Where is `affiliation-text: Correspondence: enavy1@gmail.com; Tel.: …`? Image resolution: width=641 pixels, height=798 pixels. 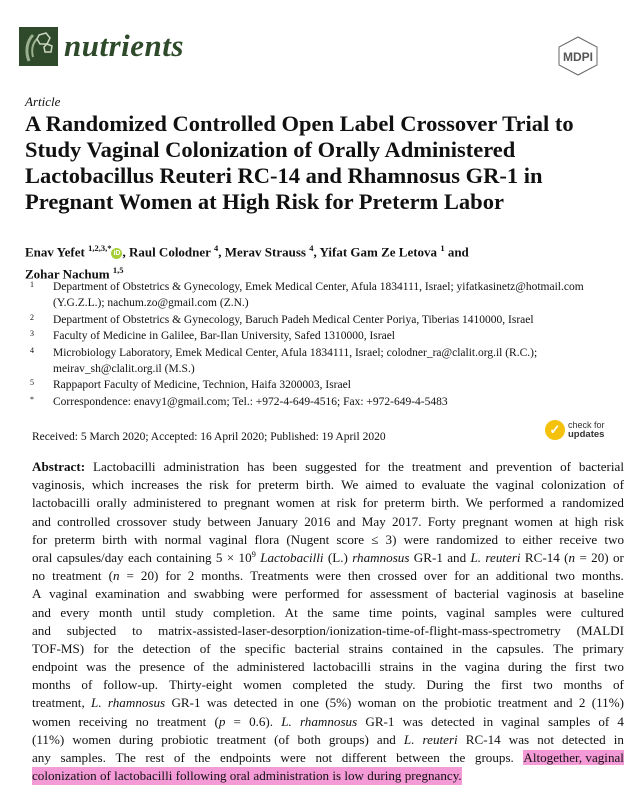
affiliation-text: Correspondence: enavy1@gmail.com; Tel.: … is located at coordinates (250, 401).